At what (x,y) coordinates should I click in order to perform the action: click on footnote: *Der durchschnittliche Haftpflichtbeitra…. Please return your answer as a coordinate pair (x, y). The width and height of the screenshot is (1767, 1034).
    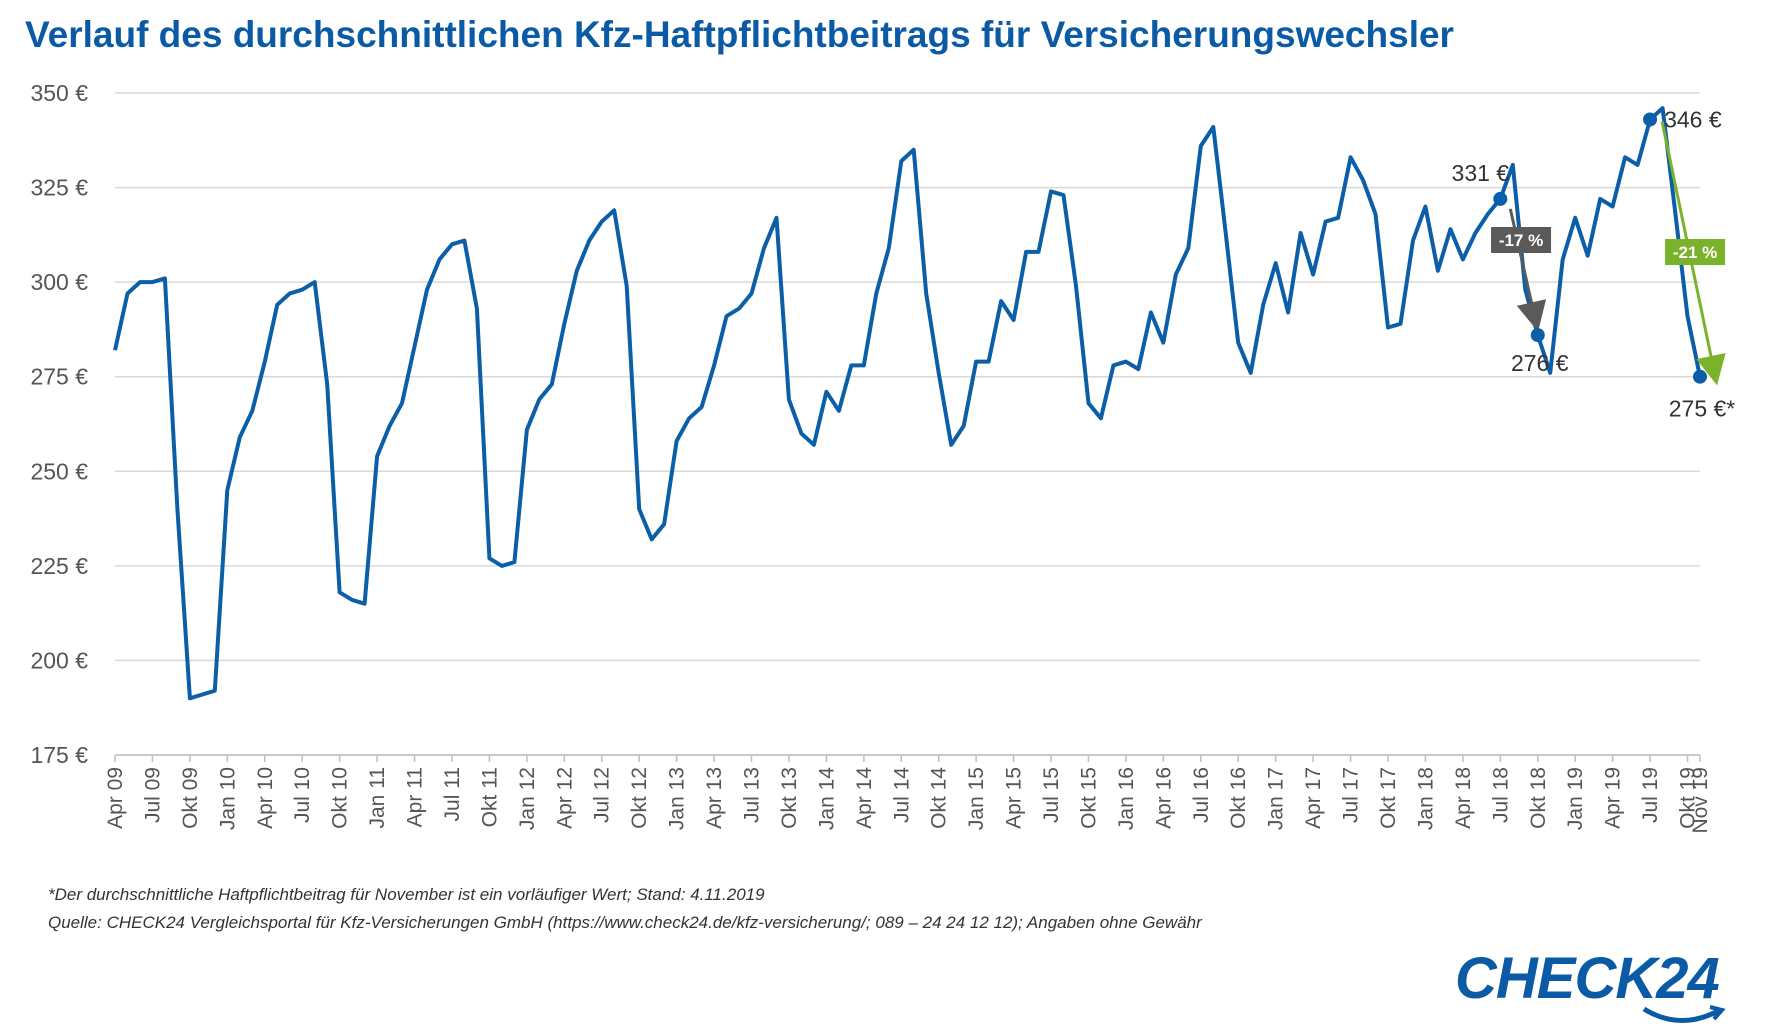
    Looking at the image, I should click on (406, 894).